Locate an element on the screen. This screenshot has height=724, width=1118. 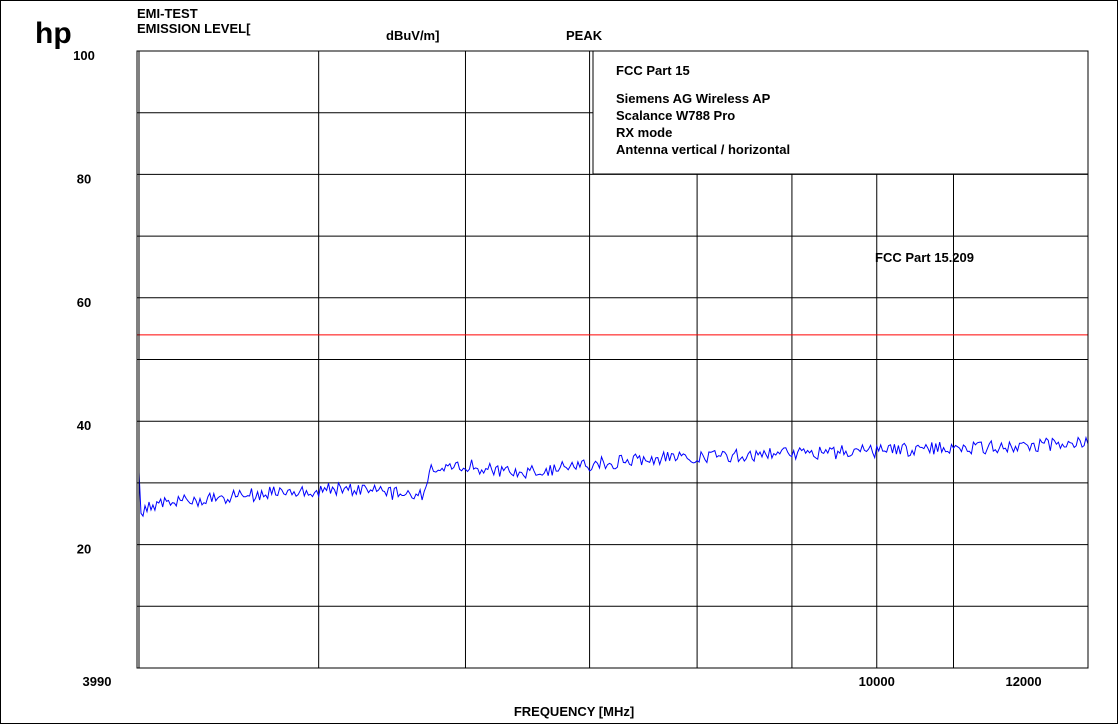
y-tick-label: 20 is located at coordinates (84, 549).